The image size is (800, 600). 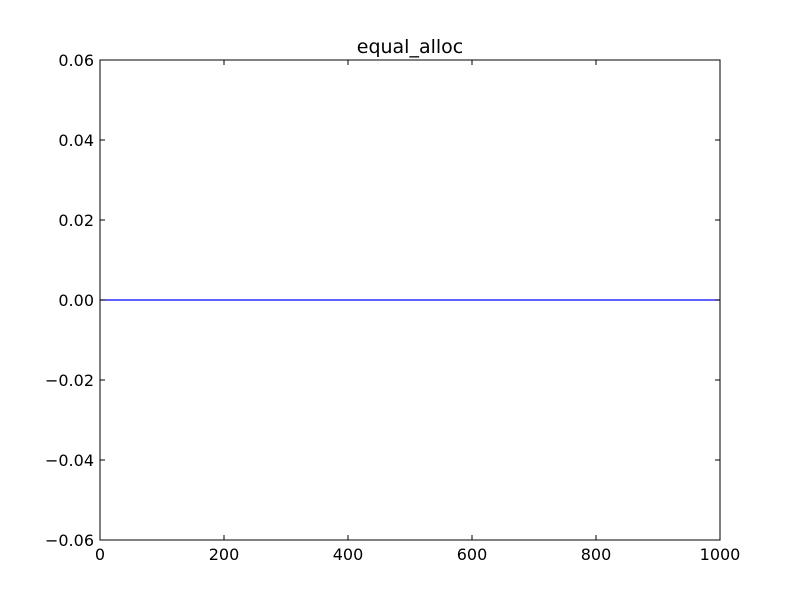 What do you see at coordinates (720, 554) in the screenshot?
I see `x-tick-label: 1000` at bounding box center [720, 554].